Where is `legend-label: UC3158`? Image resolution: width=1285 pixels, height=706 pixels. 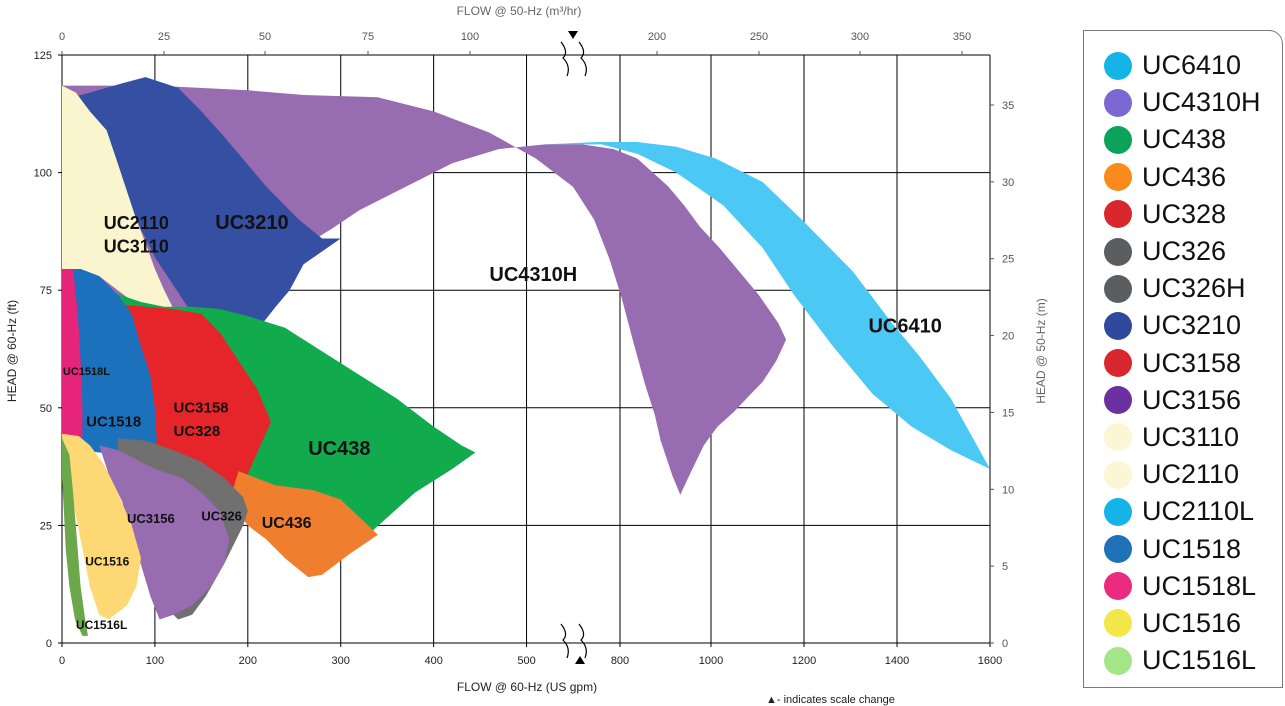
legend-label: UC3158 is located at coordinates (1192, 362).